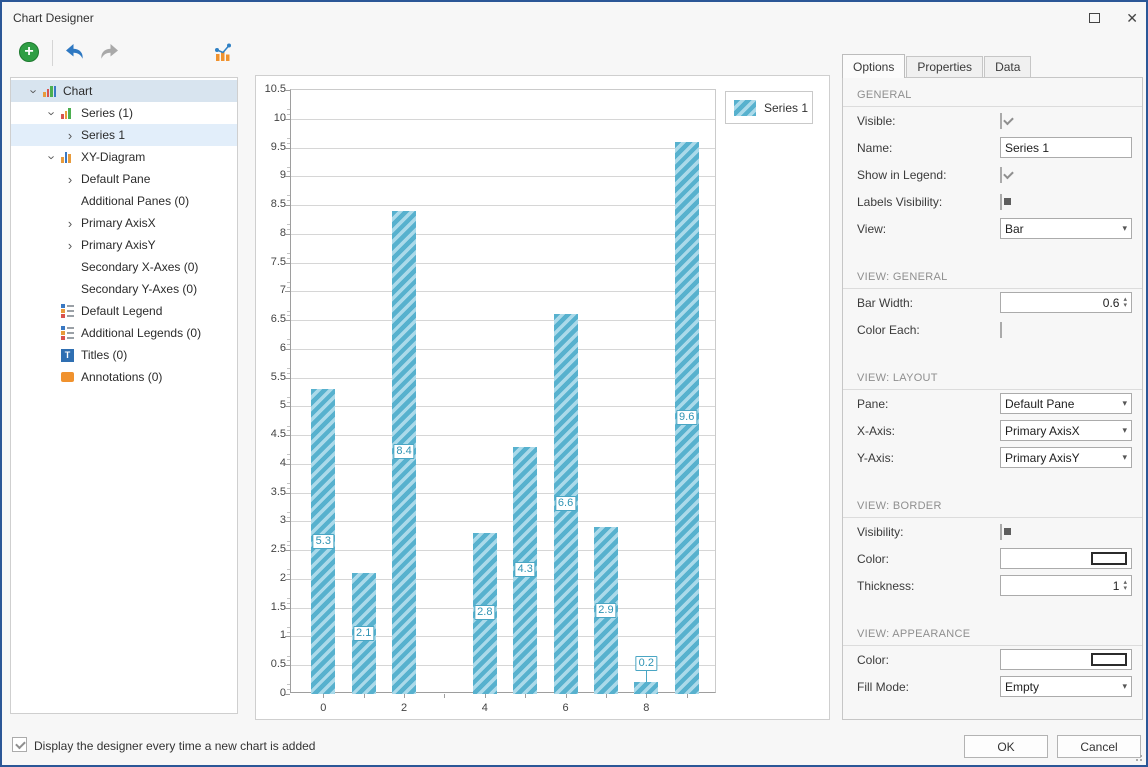 This screenshot has width=1148, height=767. Describe the element at coordinates (1014, 228) in the screenshot. I see `field-value: Bar` at that location.